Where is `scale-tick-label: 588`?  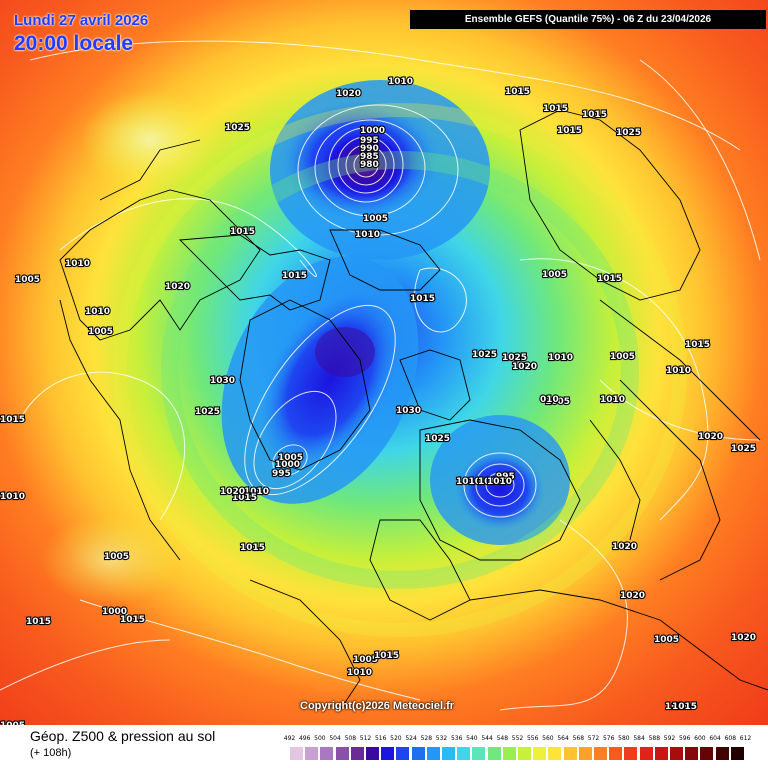
scale-tick-label: 588 is located at coordinates (654, 738).